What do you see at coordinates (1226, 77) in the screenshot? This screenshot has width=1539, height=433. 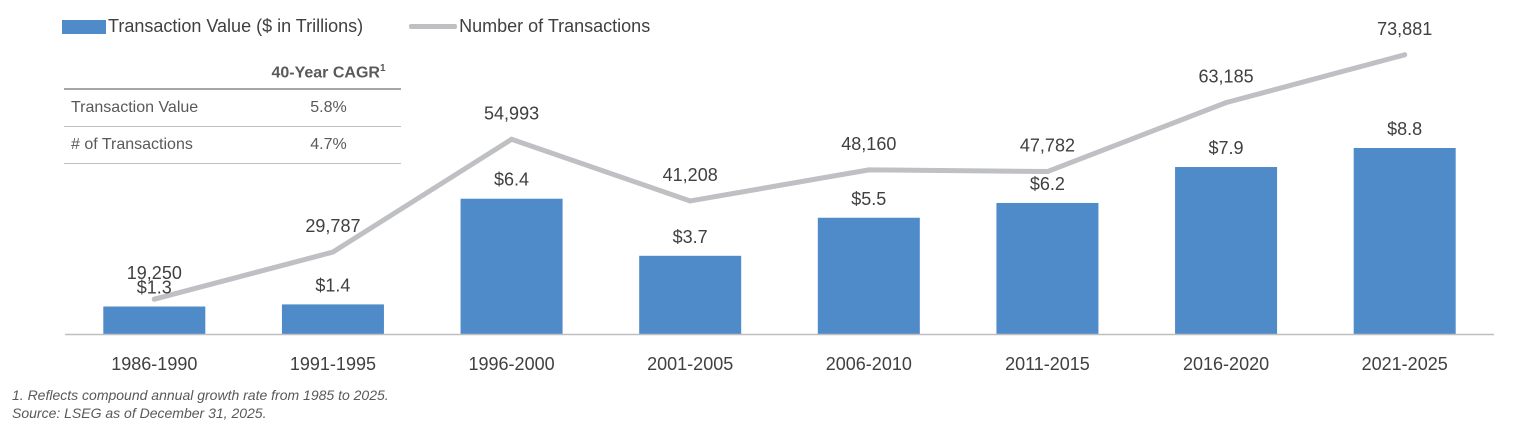 I see `line-value-label: 63,185` at bounding box center [1226, 77].